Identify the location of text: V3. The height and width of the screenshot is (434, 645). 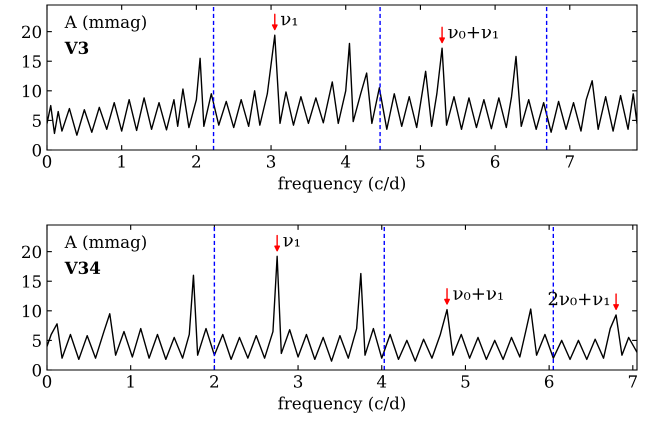
(76, 48).